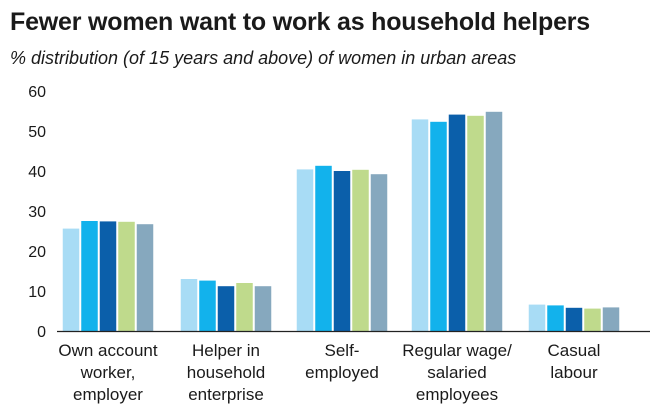 This screenshot has height=419, width=660. Describe the element at coordinates (226, 372) in the screenshot. I see `x-tick-label: Helper in household enterprise` at that location.